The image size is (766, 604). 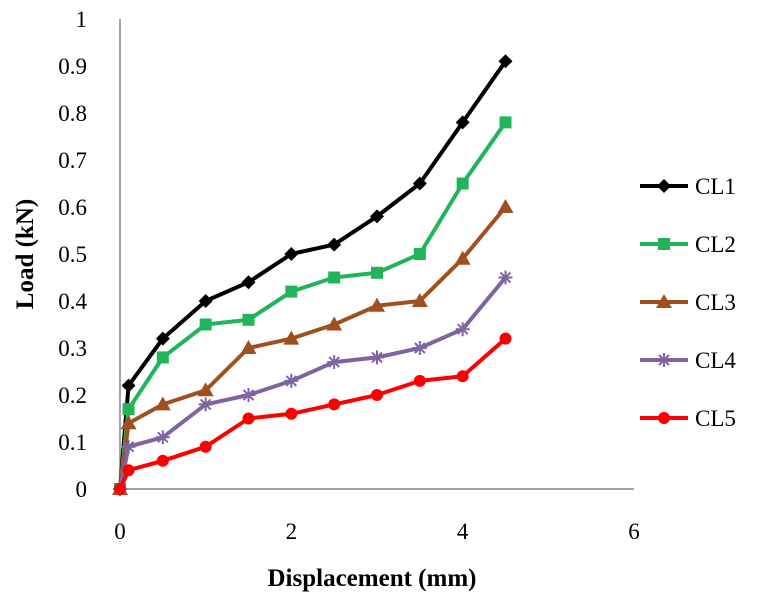 I want to click on y-tick-label: 0.6, so click(x=72, y=207).